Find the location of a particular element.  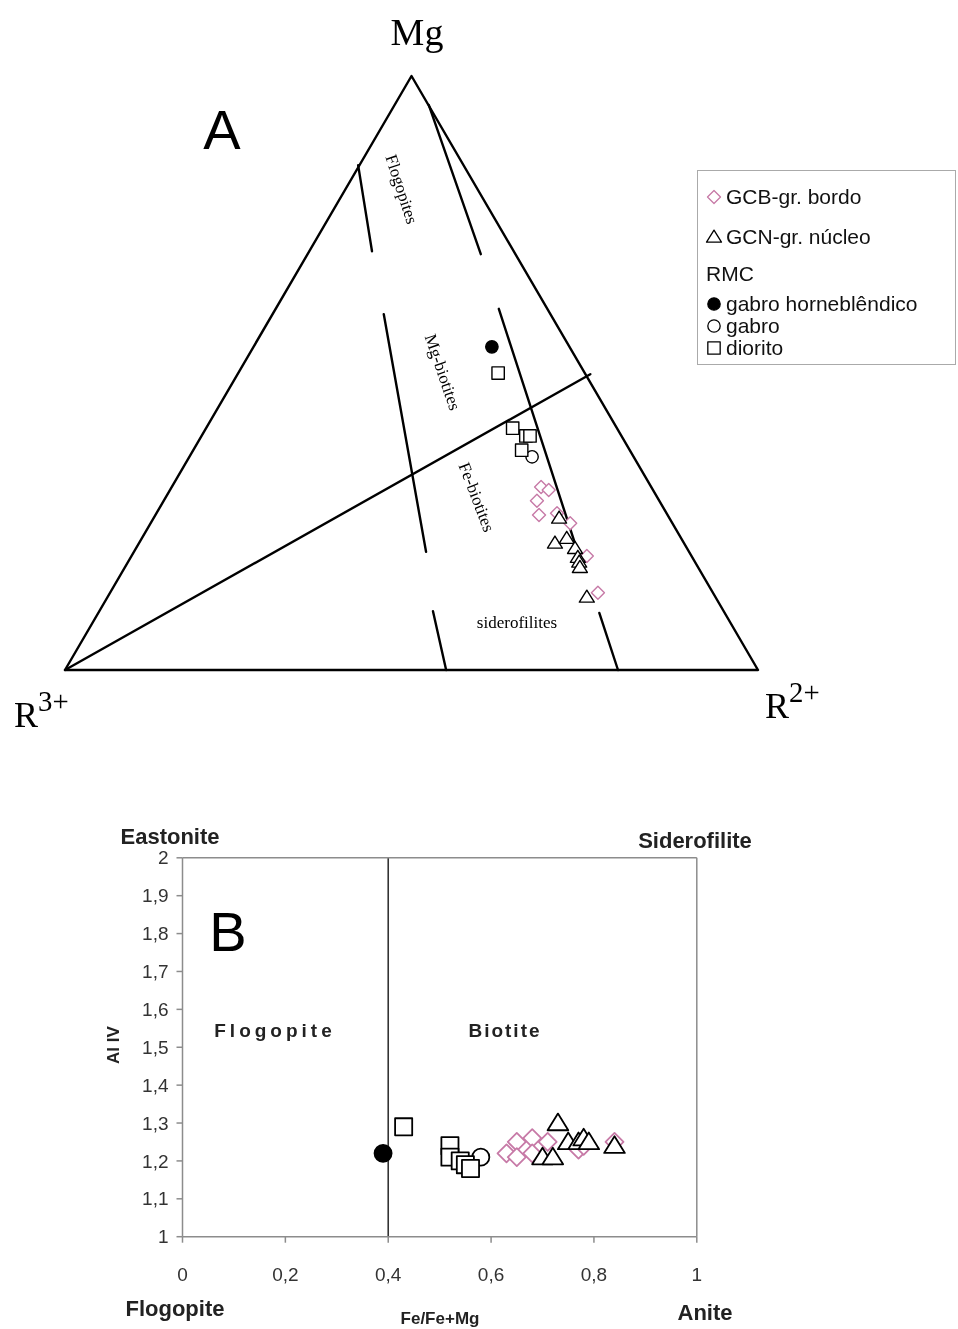

legend-title: RMC is located at coordinates (730, 274).